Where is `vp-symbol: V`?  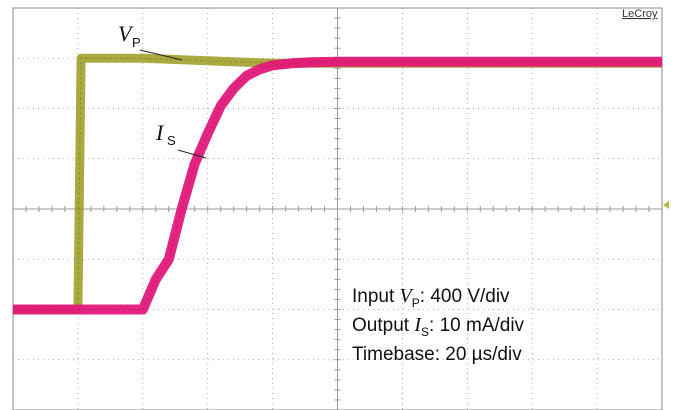
vp-symbol: V is located at coordinates (126, 33).